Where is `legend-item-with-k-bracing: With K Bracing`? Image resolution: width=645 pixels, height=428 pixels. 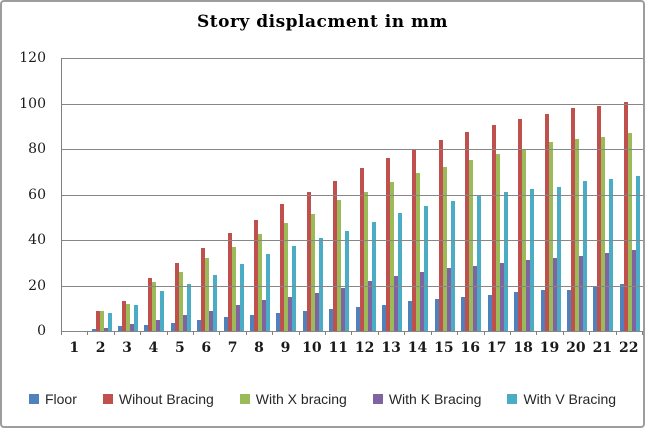 legend-item-with-k-bracing: With K Bracing is located at coordinates (427, 399).